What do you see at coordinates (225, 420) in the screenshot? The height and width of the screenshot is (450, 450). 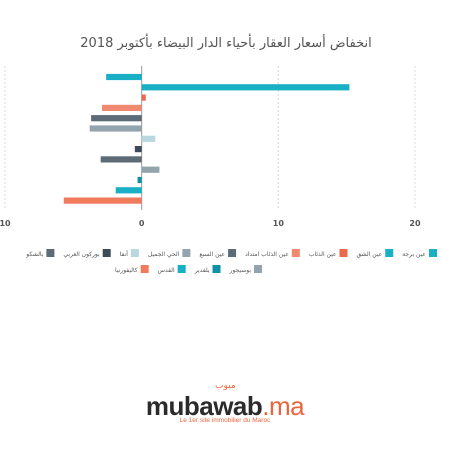 I see `logo-tagline: Le 1er site immobilier du Maroc` at bounding box center [225, 420].